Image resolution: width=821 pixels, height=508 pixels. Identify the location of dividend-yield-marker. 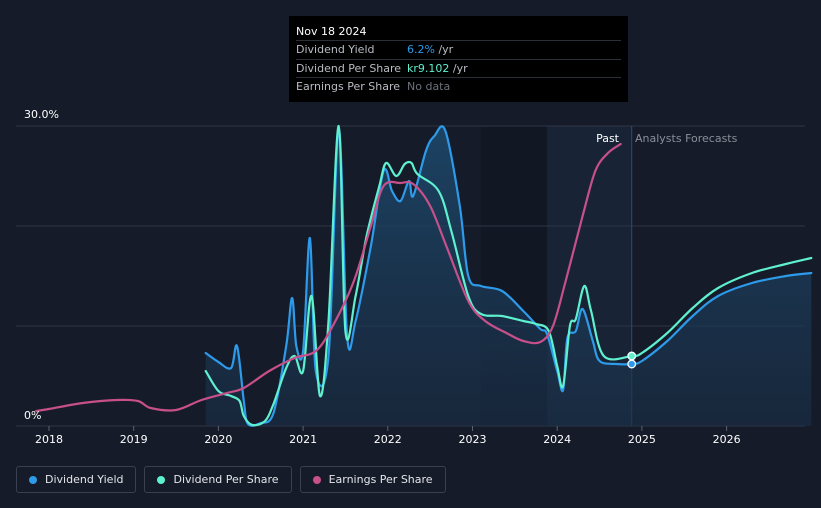
(632, 364).